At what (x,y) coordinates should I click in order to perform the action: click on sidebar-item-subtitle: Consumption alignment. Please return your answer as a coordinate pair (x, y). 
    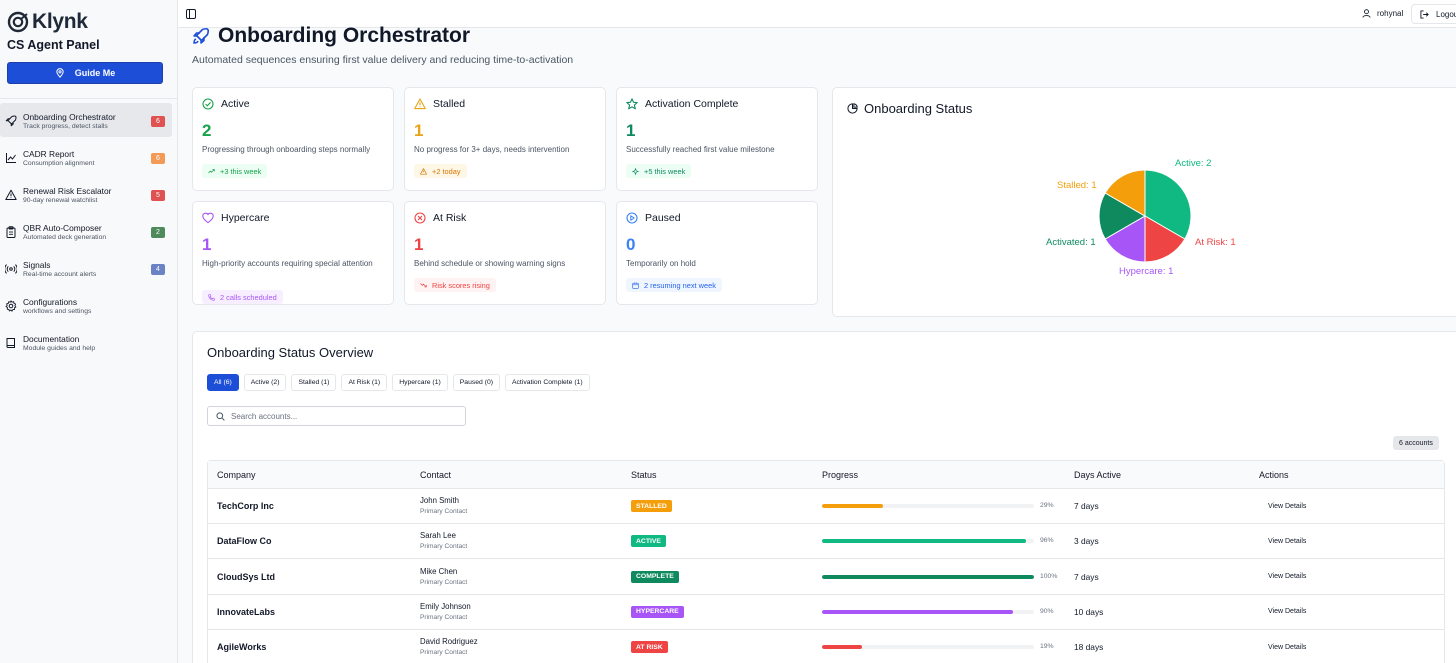
    Looking at the image, I should click on (59, 163).